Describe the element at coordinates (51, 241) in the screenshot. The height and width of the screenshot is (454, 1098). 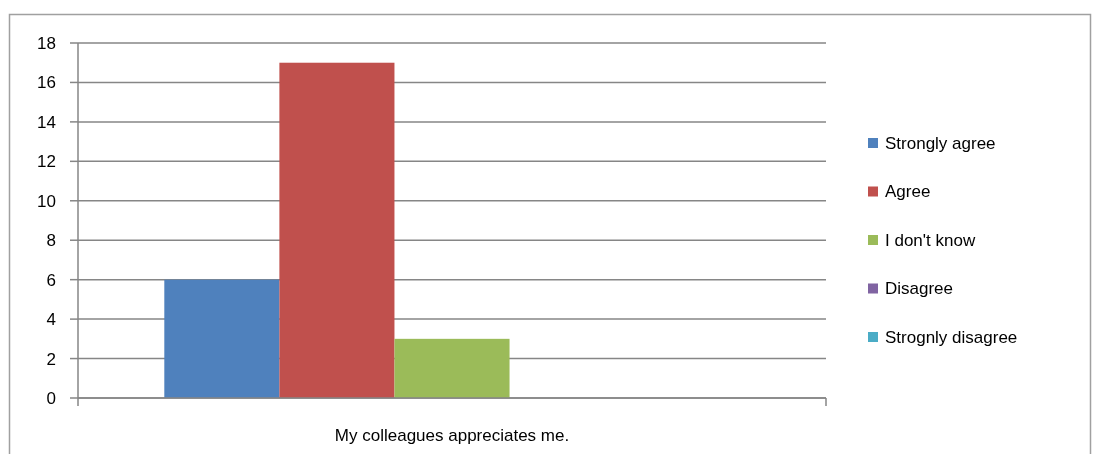
I see `y-tick-label: 8` at that location.